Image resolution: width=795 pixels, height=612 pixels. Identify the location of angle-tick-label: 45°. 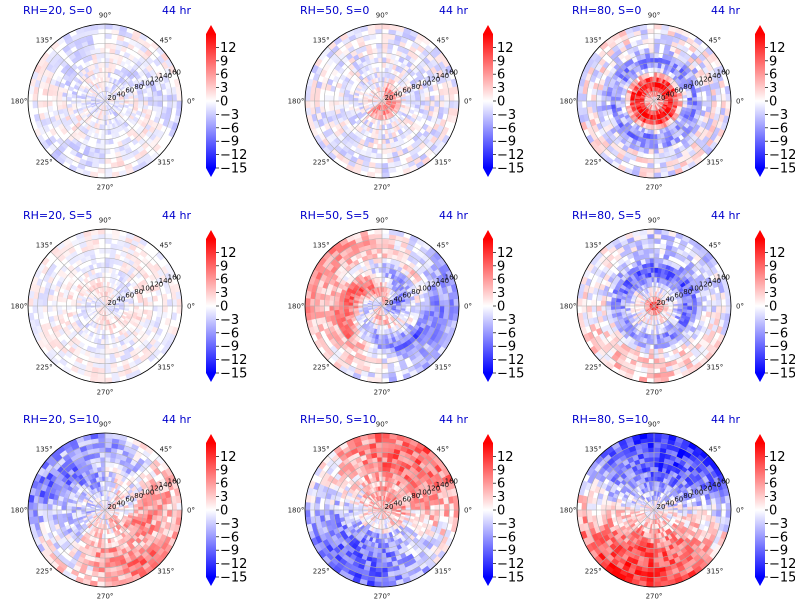
(443, 41).